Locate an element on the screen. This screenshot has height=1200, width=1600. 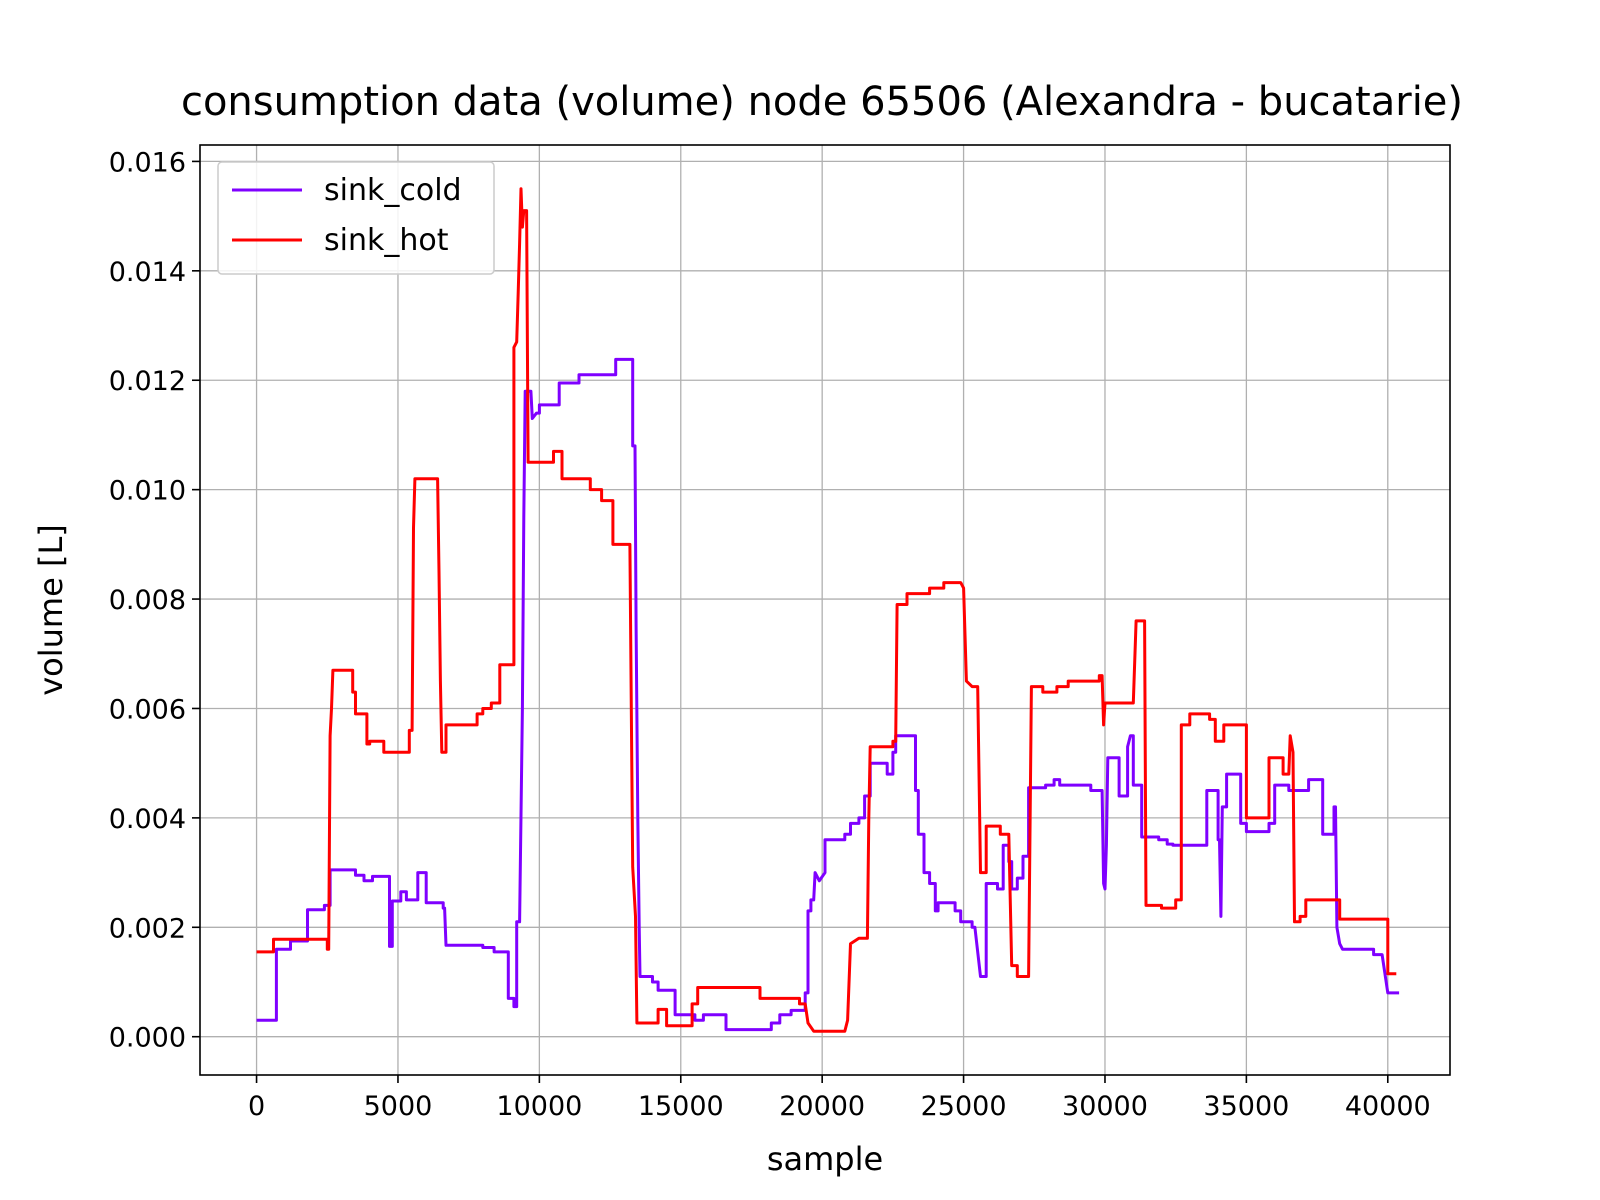
y-tick-label: 0.004 is located at coordinates (147, 819).